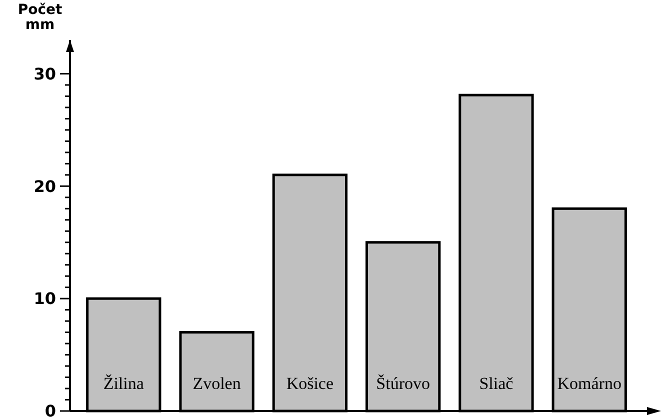 This screenshot has width=665, height=419. Describe the element at coordinates (217, 383) in the screenshot. I see `x-tick-label: Zvolen` at that location.